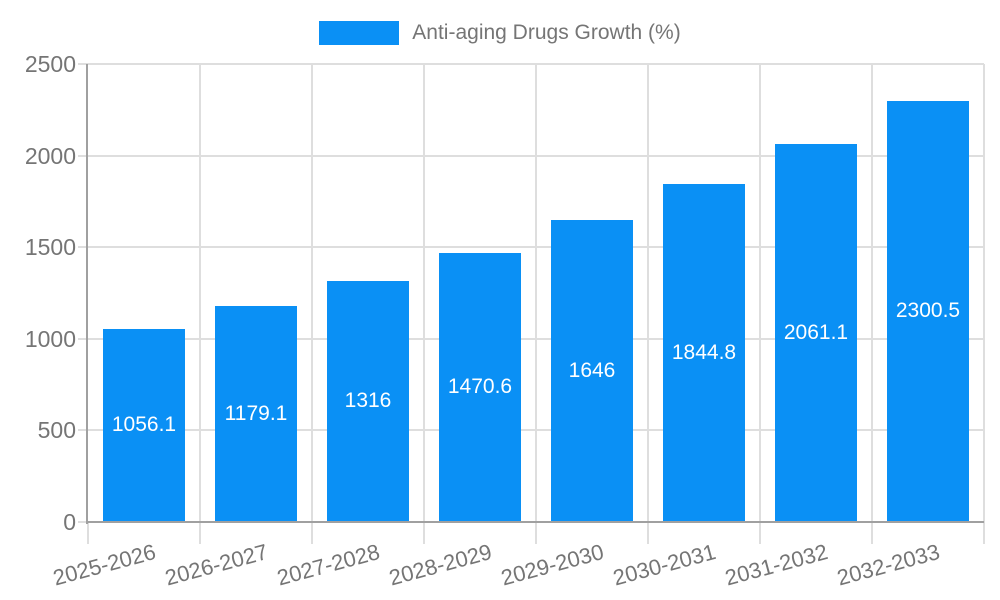 Image resolution: width=1000 pixels, height=600 pixels. Describe the element at coordinates (546, 32) in the screenshot. I see `legend-label: Anti-aging Drugs Growth (%)` at that location.